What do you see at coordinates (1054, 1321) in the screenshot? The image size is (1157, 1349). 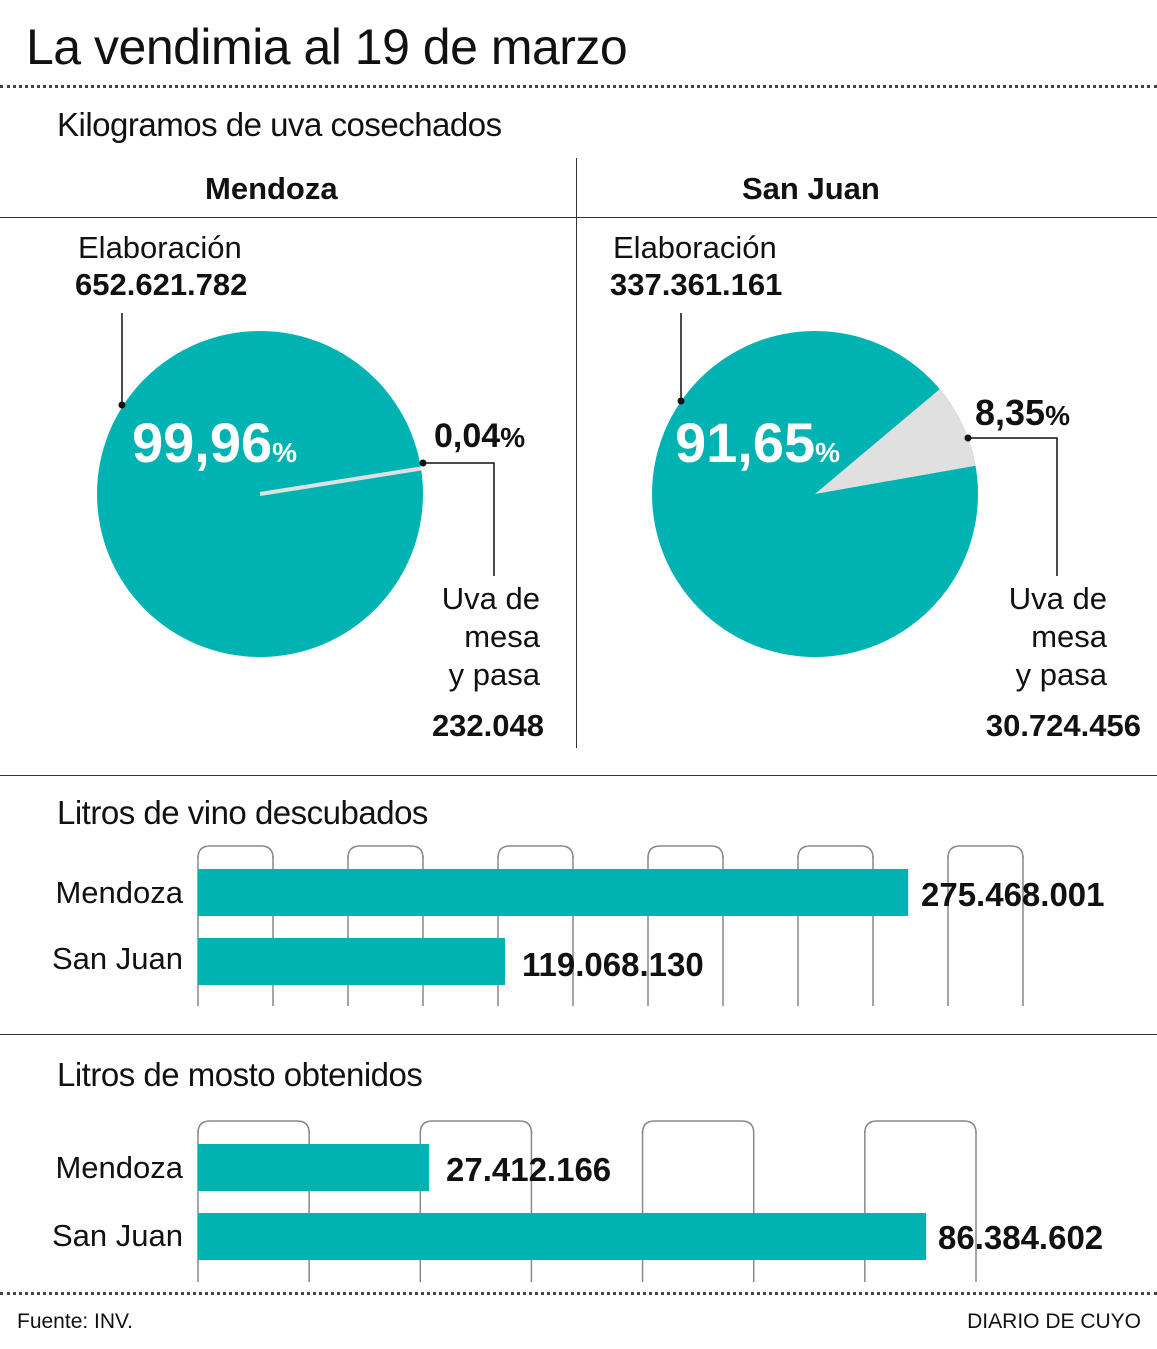 I see `brand-credit: DIARIO DE CUYO` at bounding box center [1054, 1321].